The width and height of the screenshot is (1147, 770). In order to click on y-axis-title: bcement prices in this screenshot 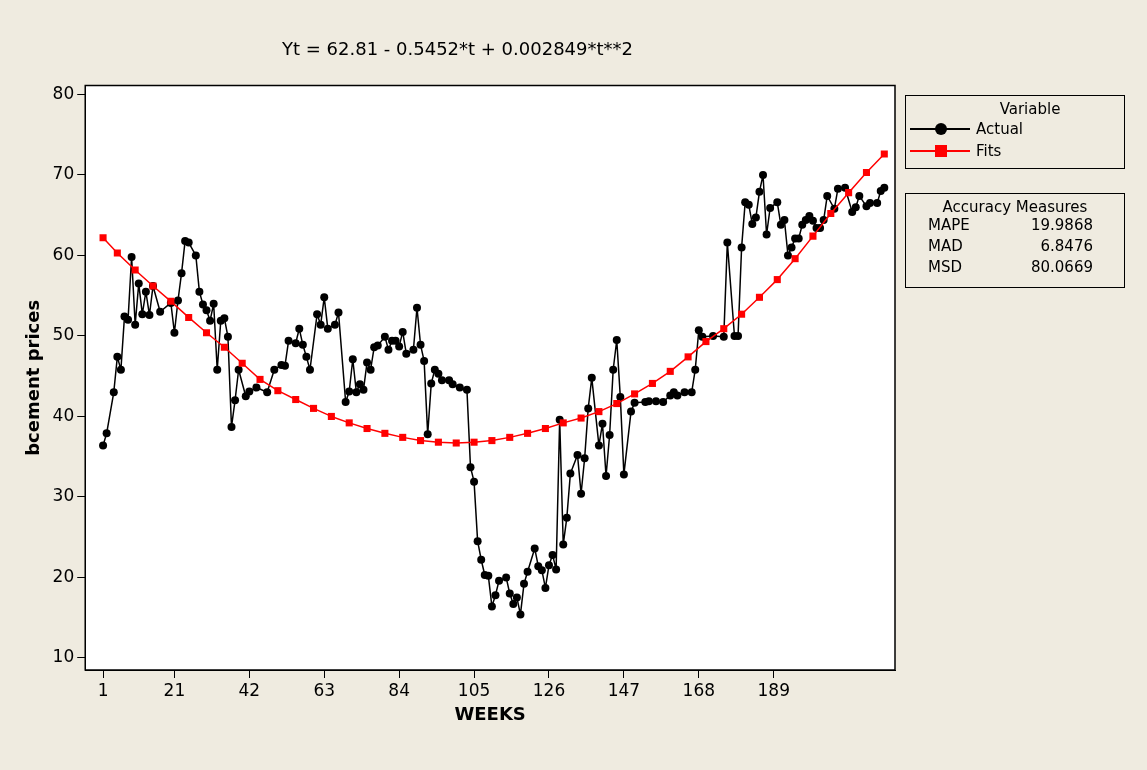, I will do `click(33, 377)`.